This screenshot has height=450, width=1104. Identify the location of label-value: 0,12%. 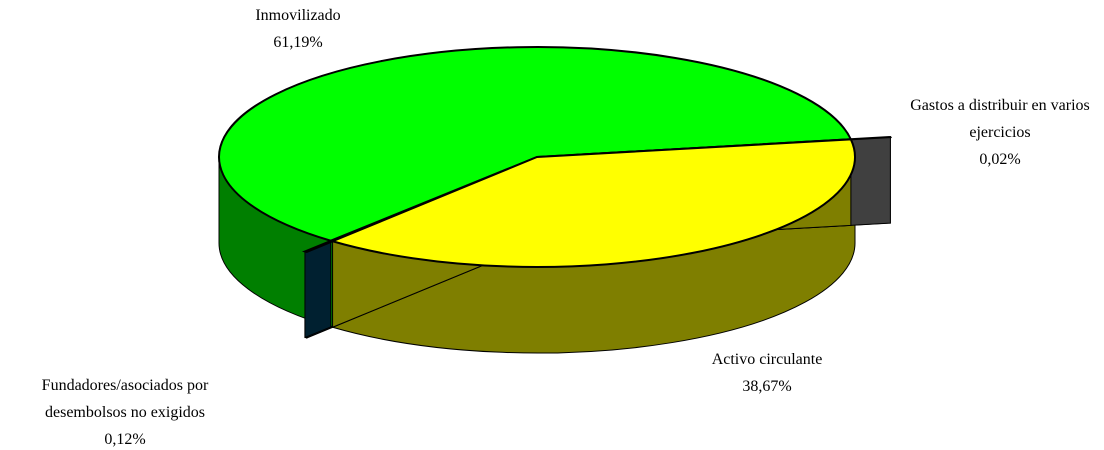
(125, 439).